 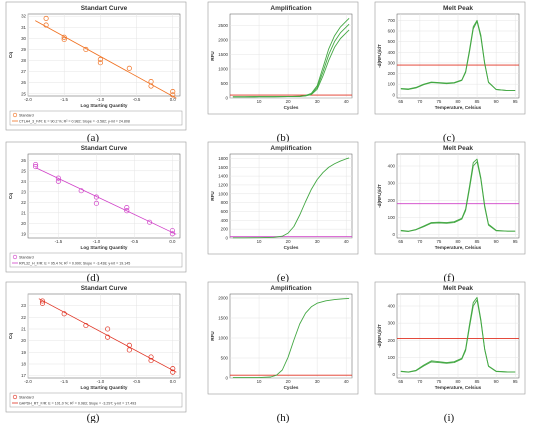 I want to click on panel-caption: (i), so click(x=449, y=417).